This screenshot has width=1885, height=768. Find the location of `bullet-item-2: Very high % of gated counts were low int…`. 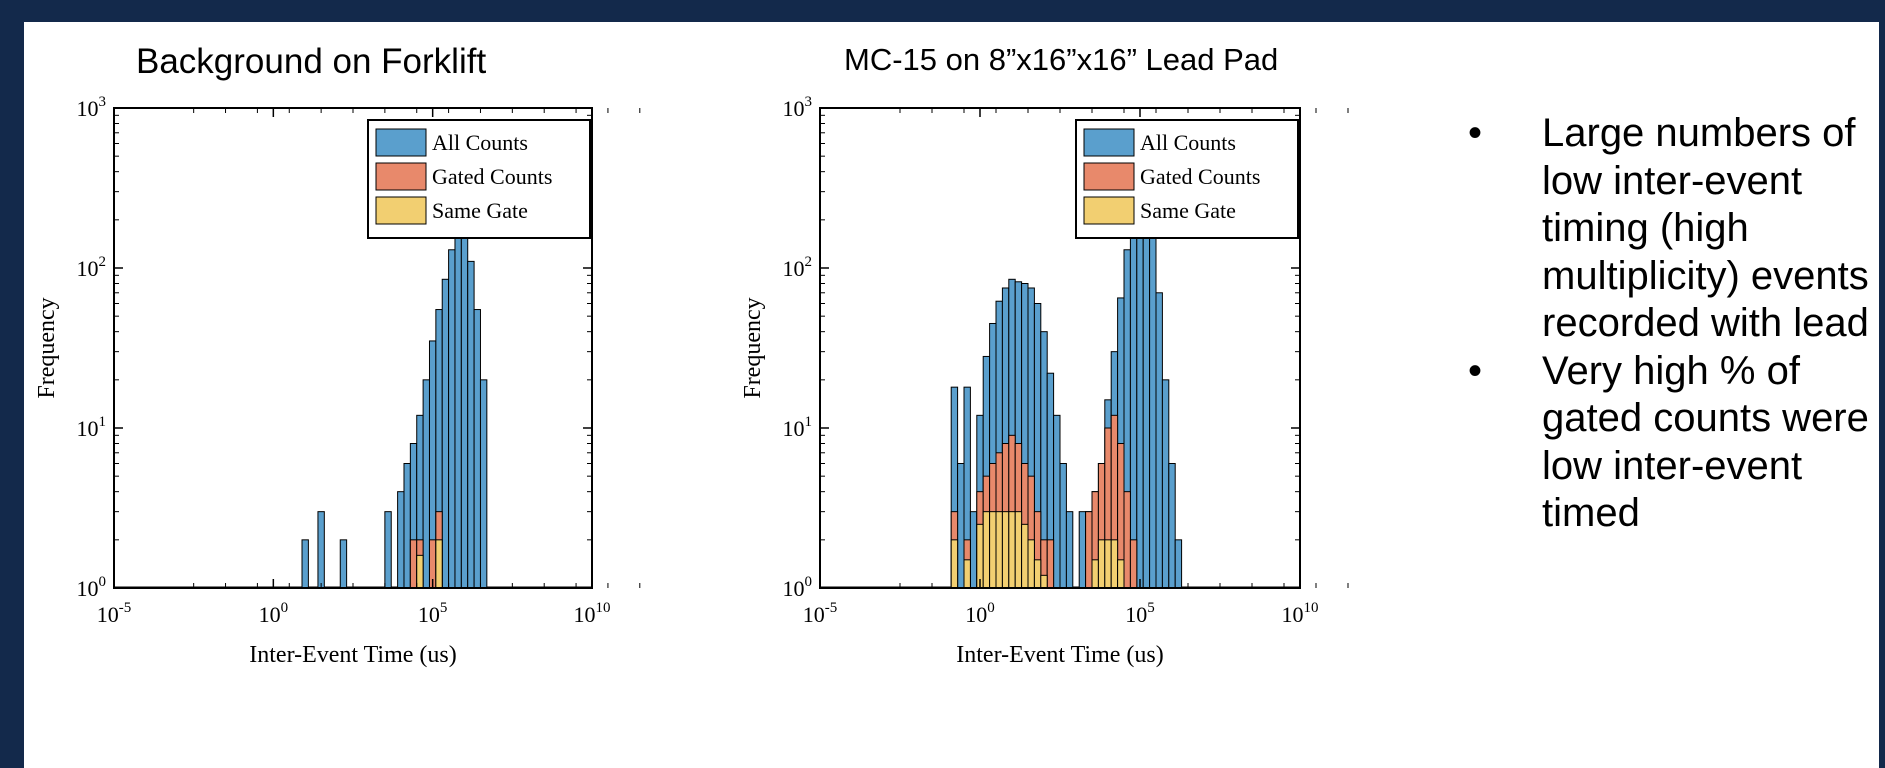

bullet-item-2: Very high % of gated counts were low int… is located at coordinates (1674, 443).